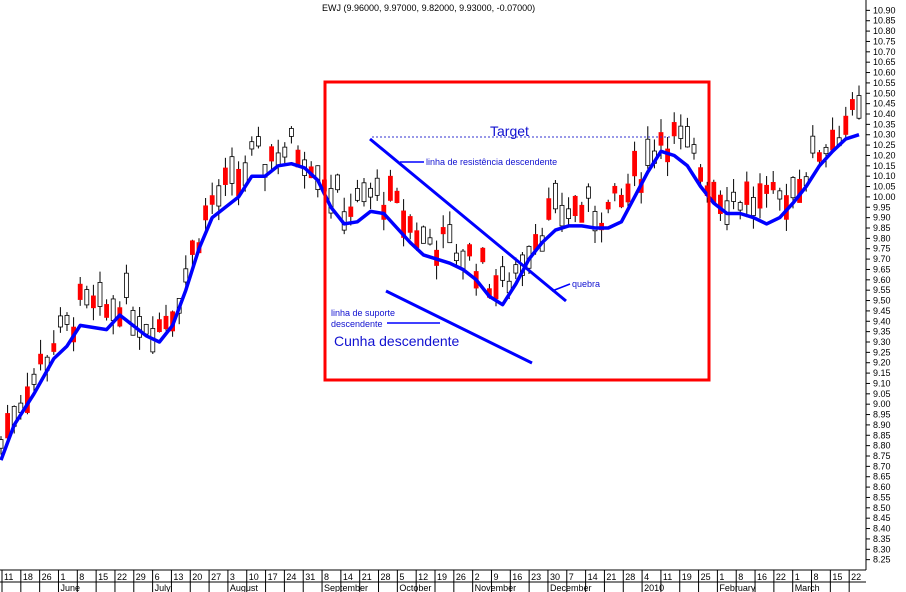 The width and height of the screenshot is (906, 592). Describe the element at coordinates (517, 577) in the screenshot. I see `x-day-label: 16` at that location.